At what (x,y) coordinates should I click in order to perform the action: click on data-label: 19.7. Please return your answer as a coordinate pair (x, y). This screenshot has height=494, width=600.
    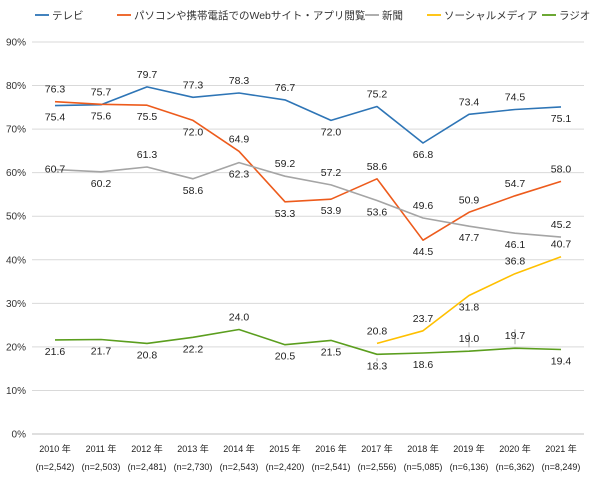
    Looking at the image, I should click on (515, 336).